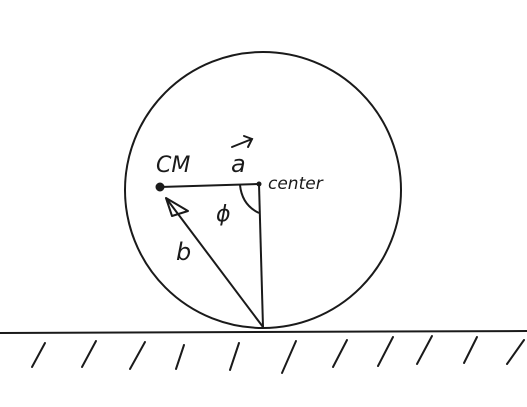  Describe the element at coordinates (296, 184) in the screenshot. I see `center-label: center` at that location.